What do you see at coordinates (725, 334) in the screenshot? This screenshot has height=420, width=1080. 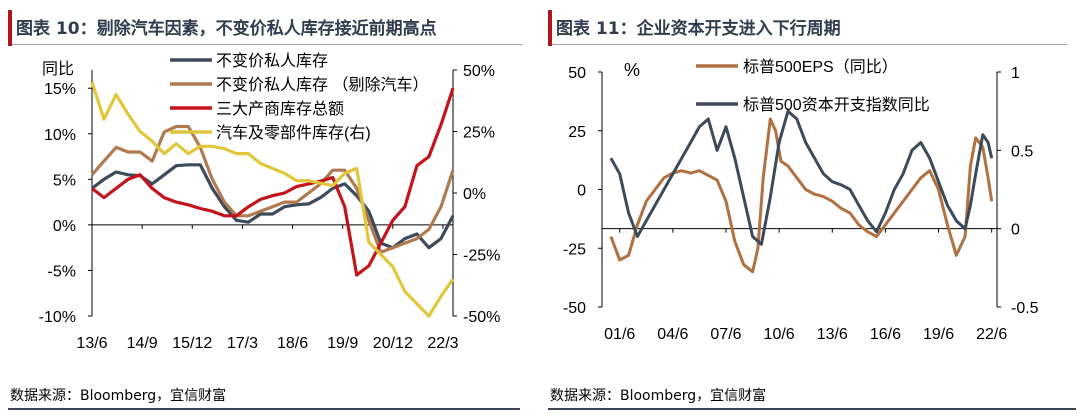 I see `x-tick-label: 07/6` at bounding box center [725, 334].